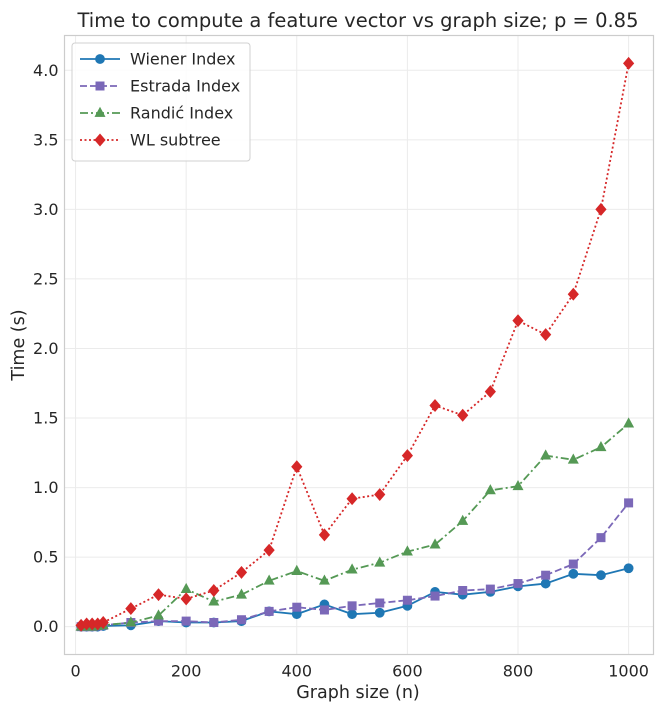 This screenshot has height=715, width=665. Describe the element at coordinates (175, 140) in the screenshot. I see `legend-label: WL subtree` at that location.